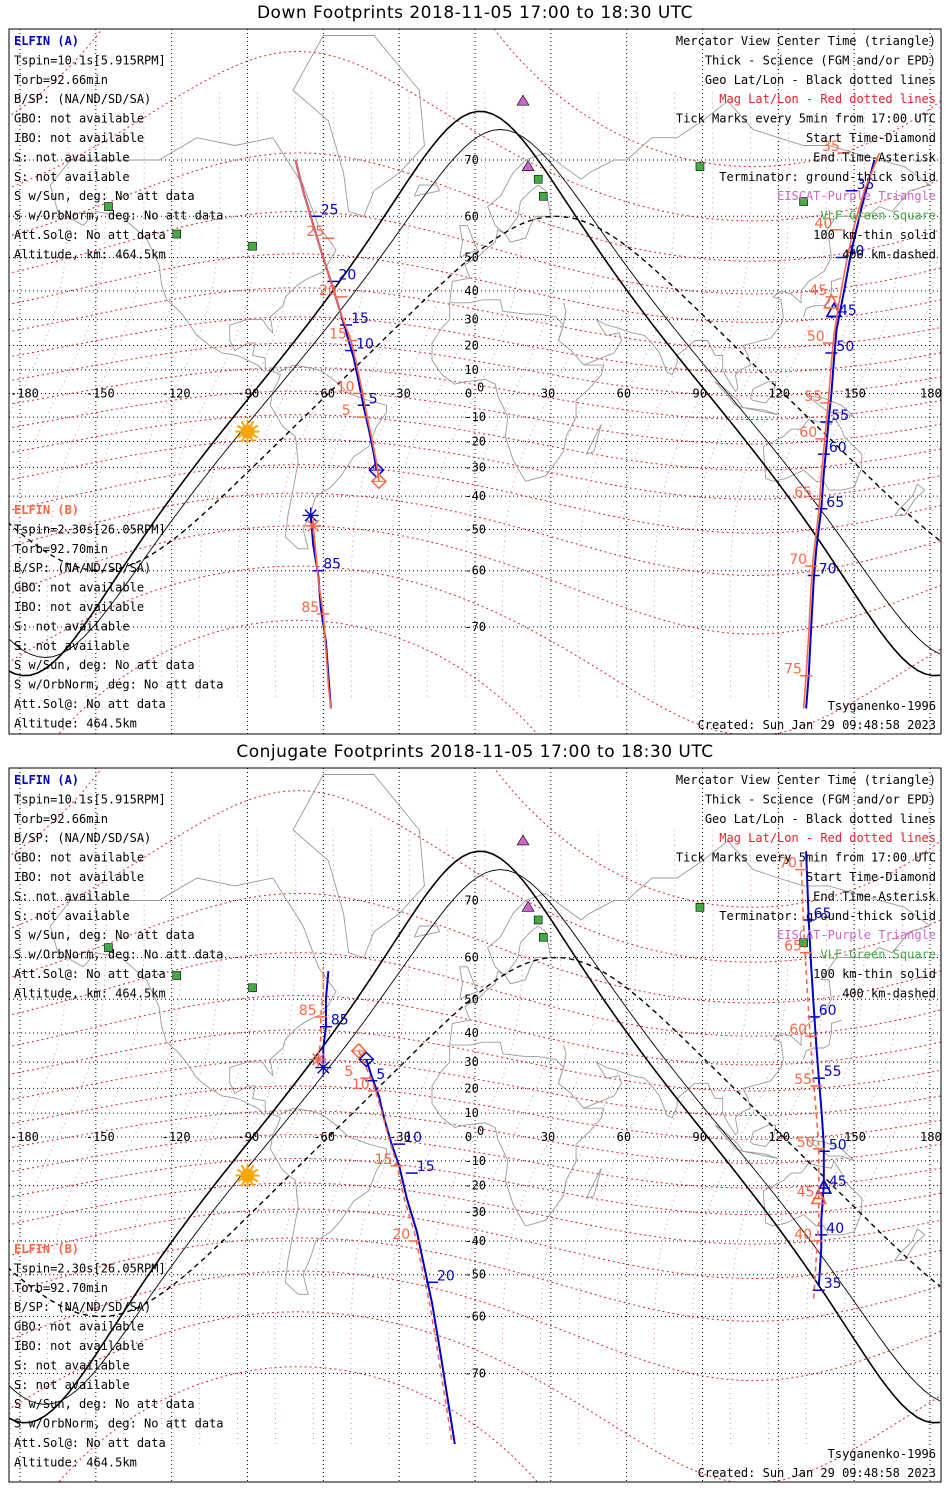 Image resolution: width=950 pixels, height=1500 pixels. What do you see at coordinates (827, 838) in the screenshot?
I see `legend-entry: Mag Lat/Lon - Red dotted lines` at bounding box center [827, 838].